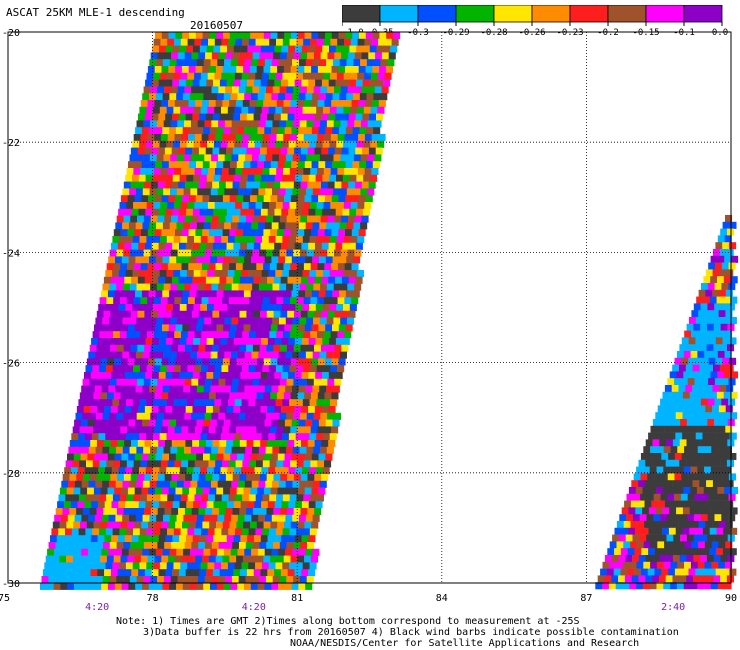  I want to click on lon-tick-label: 81, so click(297, 598).